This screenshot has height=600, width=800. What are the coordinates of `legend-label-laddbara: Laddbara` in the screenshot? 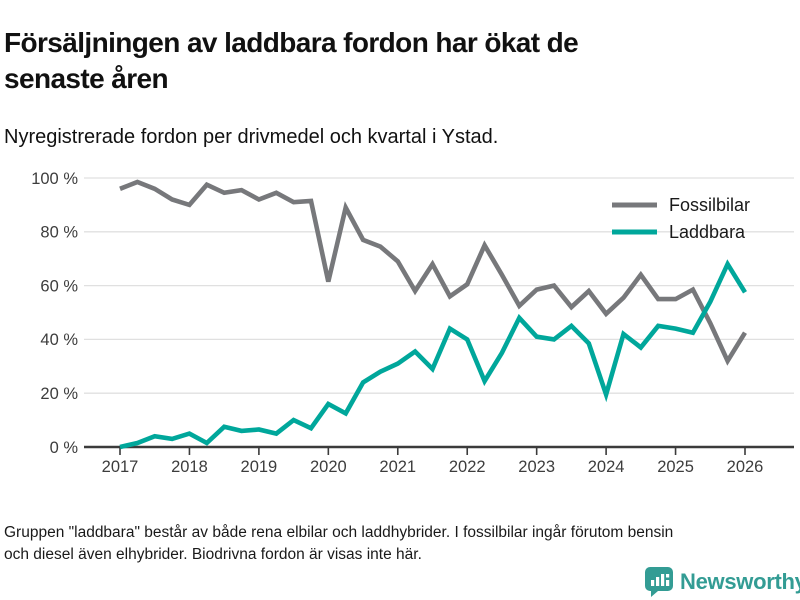 It's located at (707, 232).